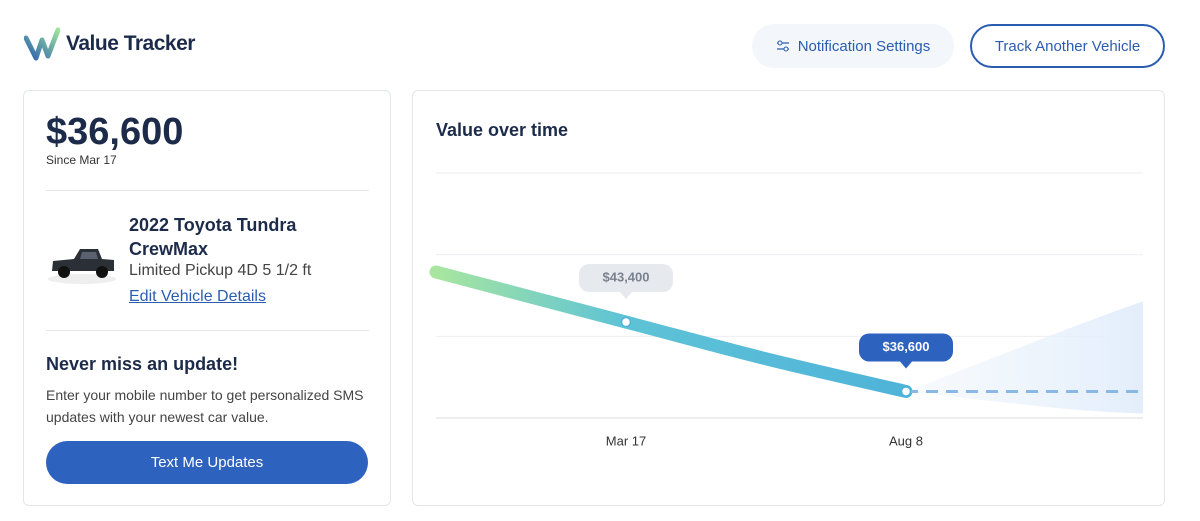  I want to click on forecast-band, so click(1024, 357).